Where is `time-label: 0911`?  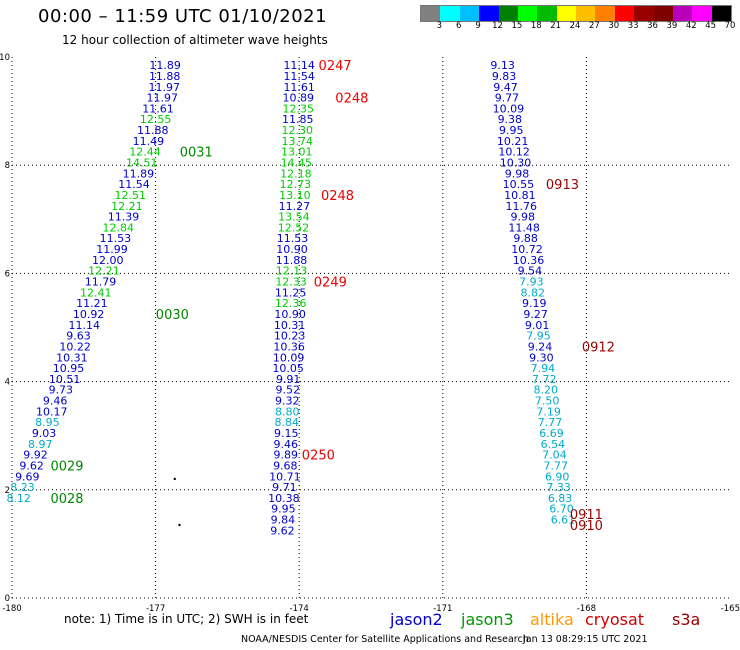
time-label: 0911 is located at coordinates (586, 515).